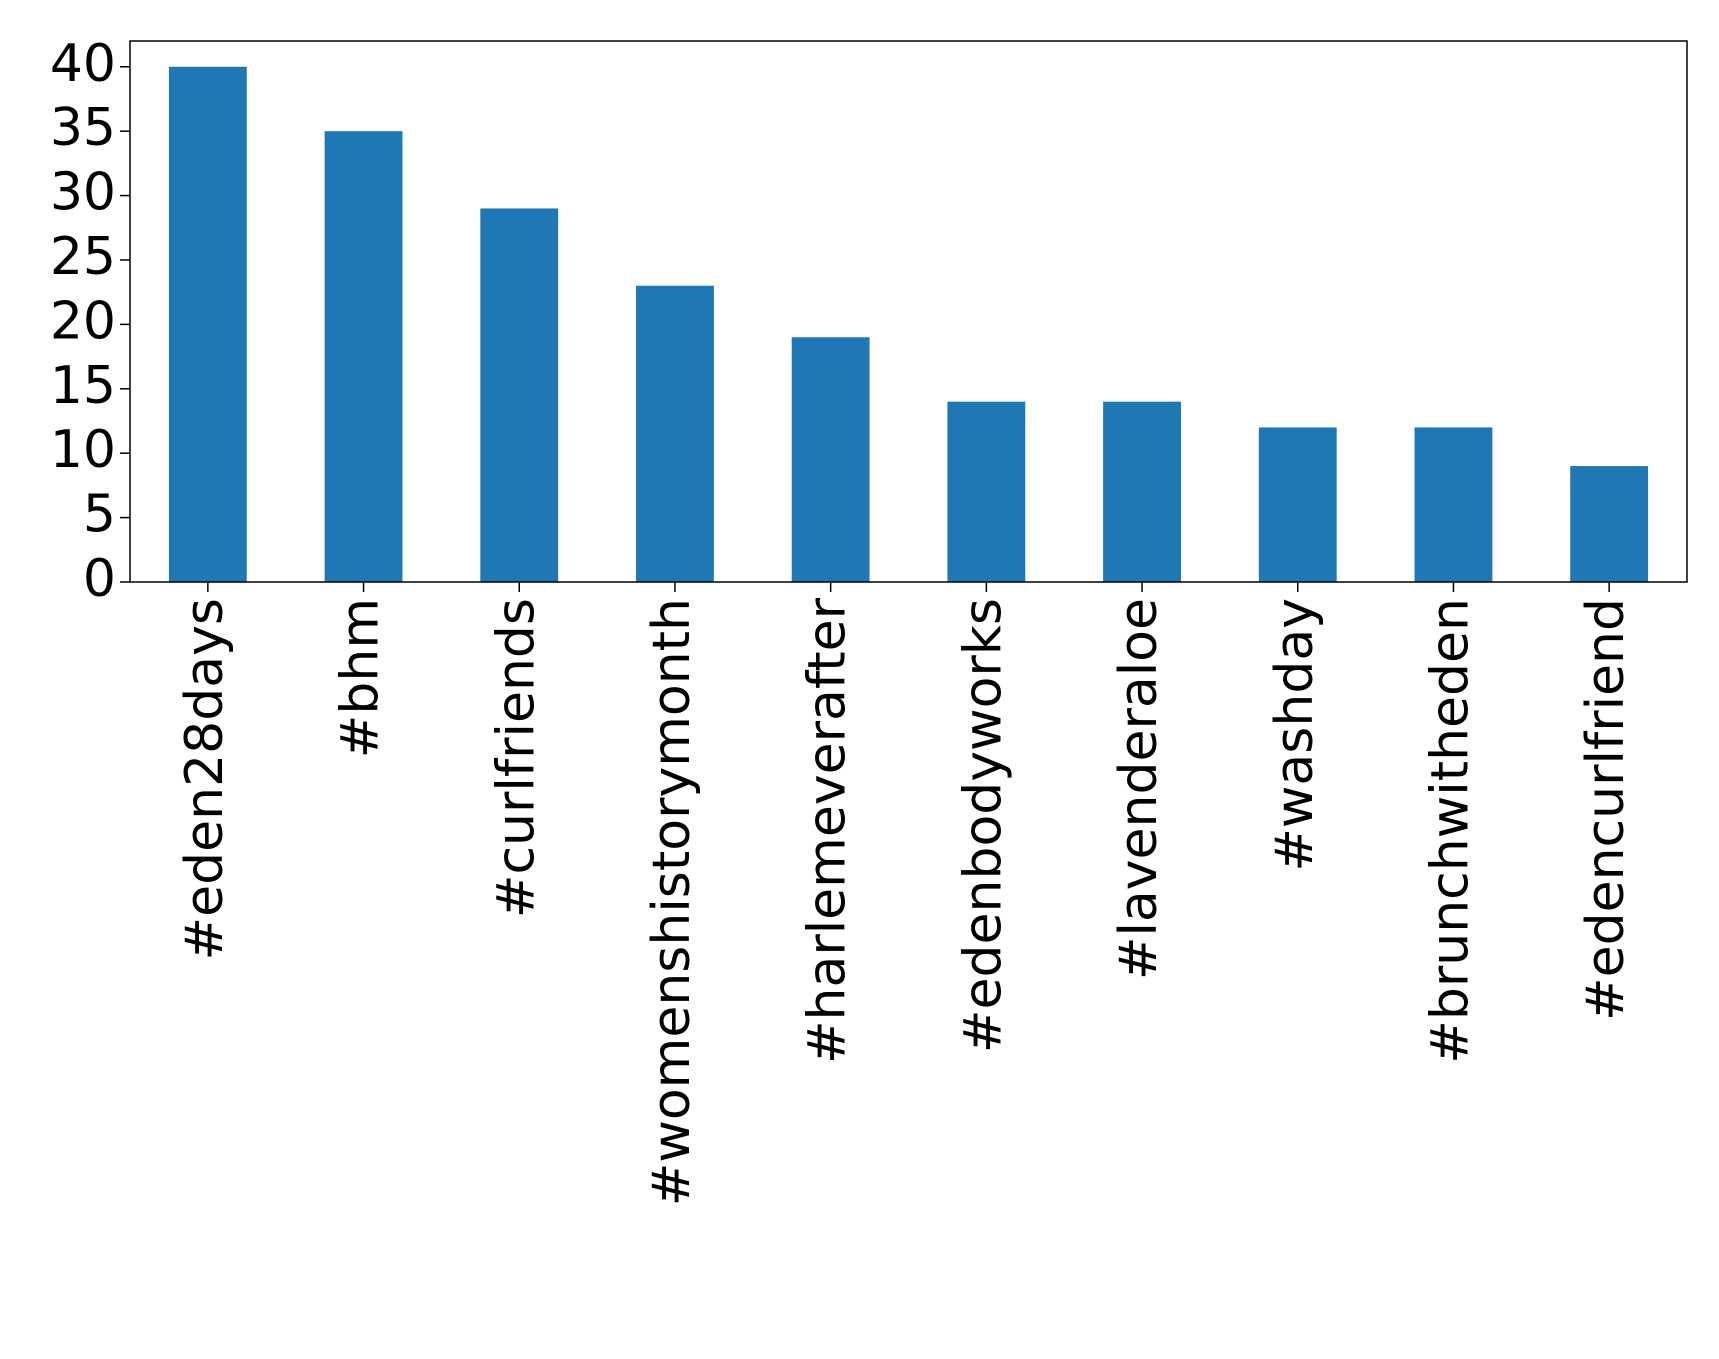 The image size is (1719, 1359). Describe the element at coordinates (672, 902) in the screenshot. I see `x-tick-label: #womenshistorymonth` at that location.